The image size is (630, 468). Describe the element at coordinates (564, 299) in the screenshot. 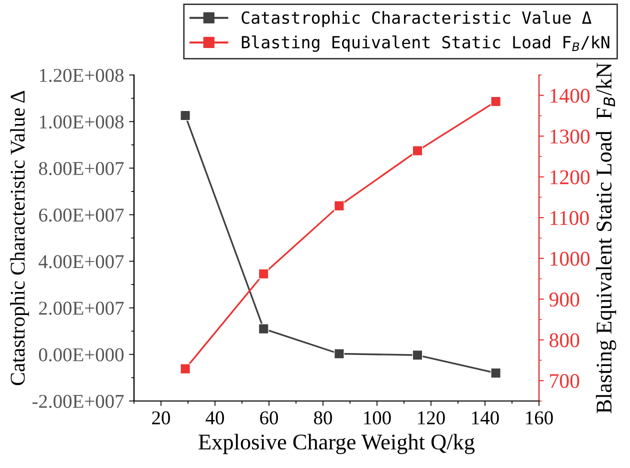

I see `y2-tick-label: 900` at that location.